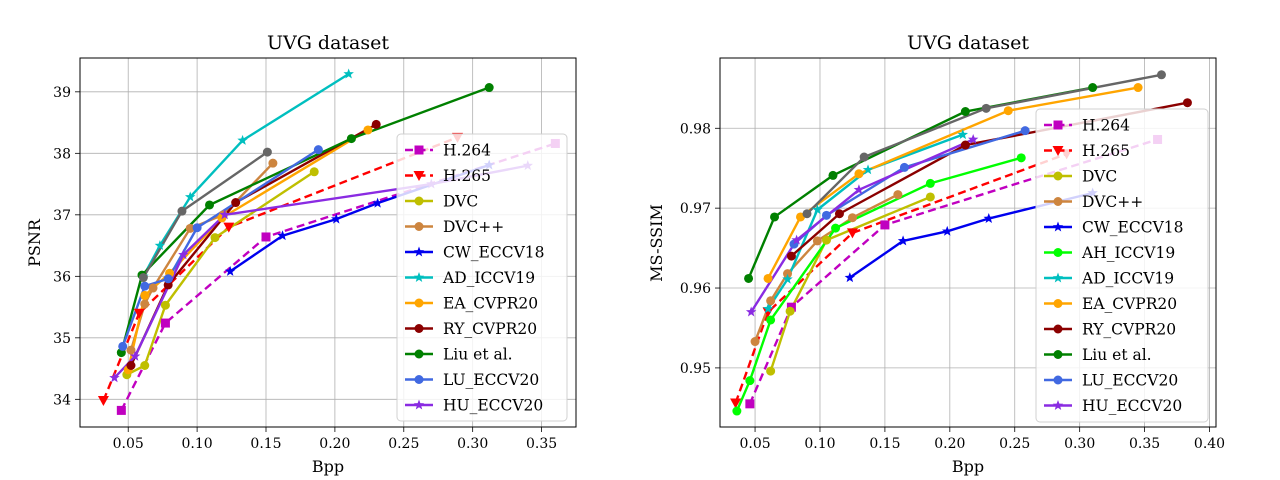  Describe the element at coordinates (467, 151) in the screenshot. I see `legend-label-h-264: H.264` at that location.